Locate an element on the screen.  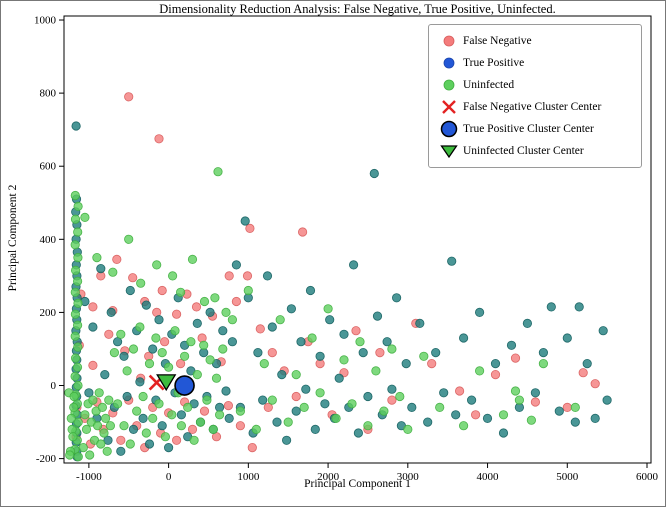
y-tick-label: 200 is located at coordinates (48, 313).